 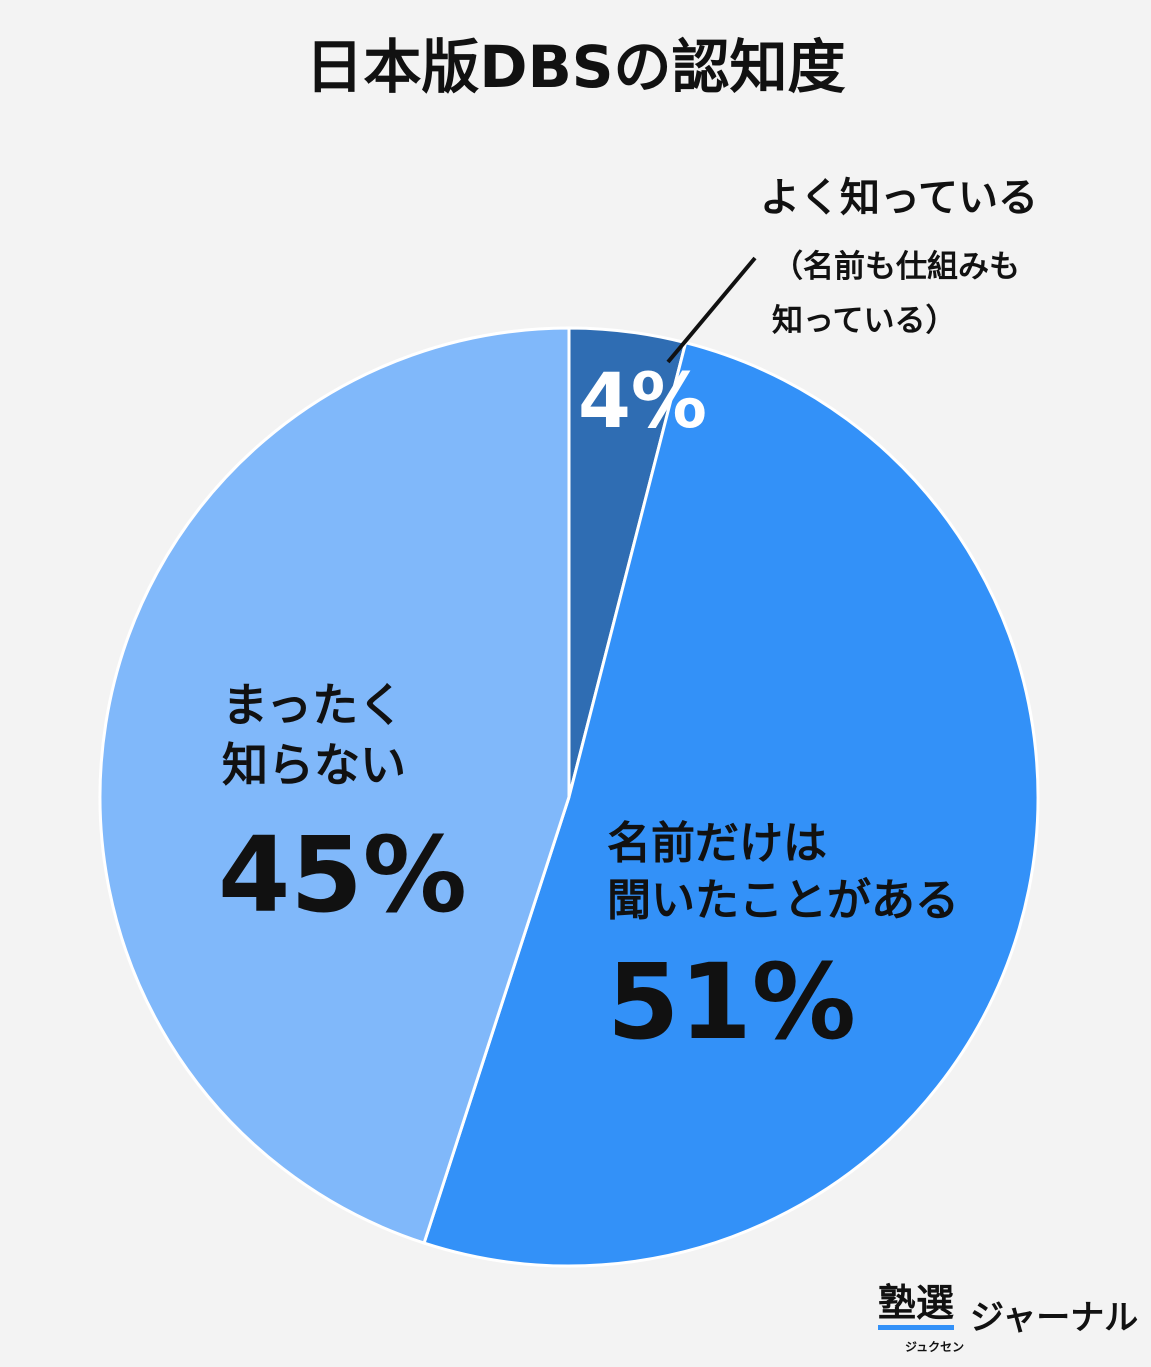 What do you see at coordinates (643, 400) in the screenshot?
I see `value-label: 4%` at bounding box center [643, 400].